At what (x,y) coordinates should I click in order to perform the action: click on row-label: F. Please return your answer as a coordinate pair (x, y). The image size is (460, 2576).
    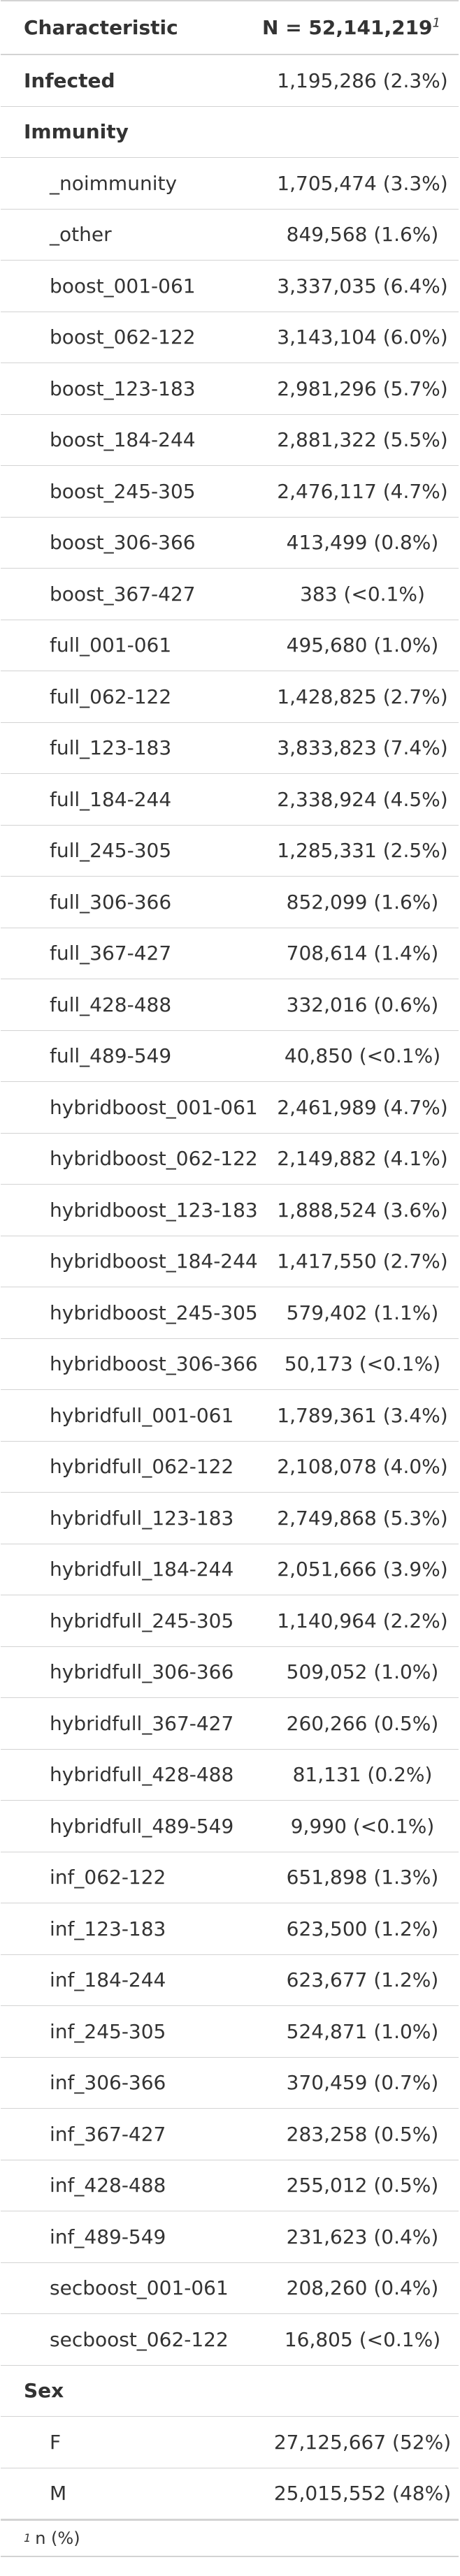
    Looking at the image, I should click on (56, 2442).